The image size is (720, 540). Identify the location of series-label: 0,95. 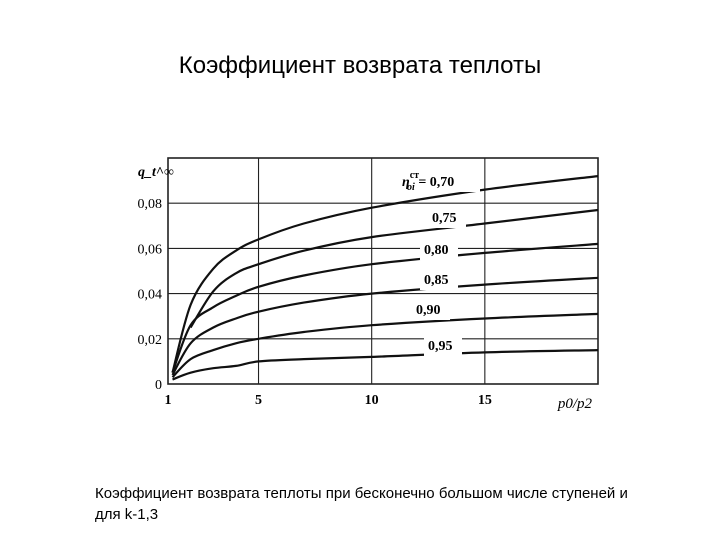
(440, 346).